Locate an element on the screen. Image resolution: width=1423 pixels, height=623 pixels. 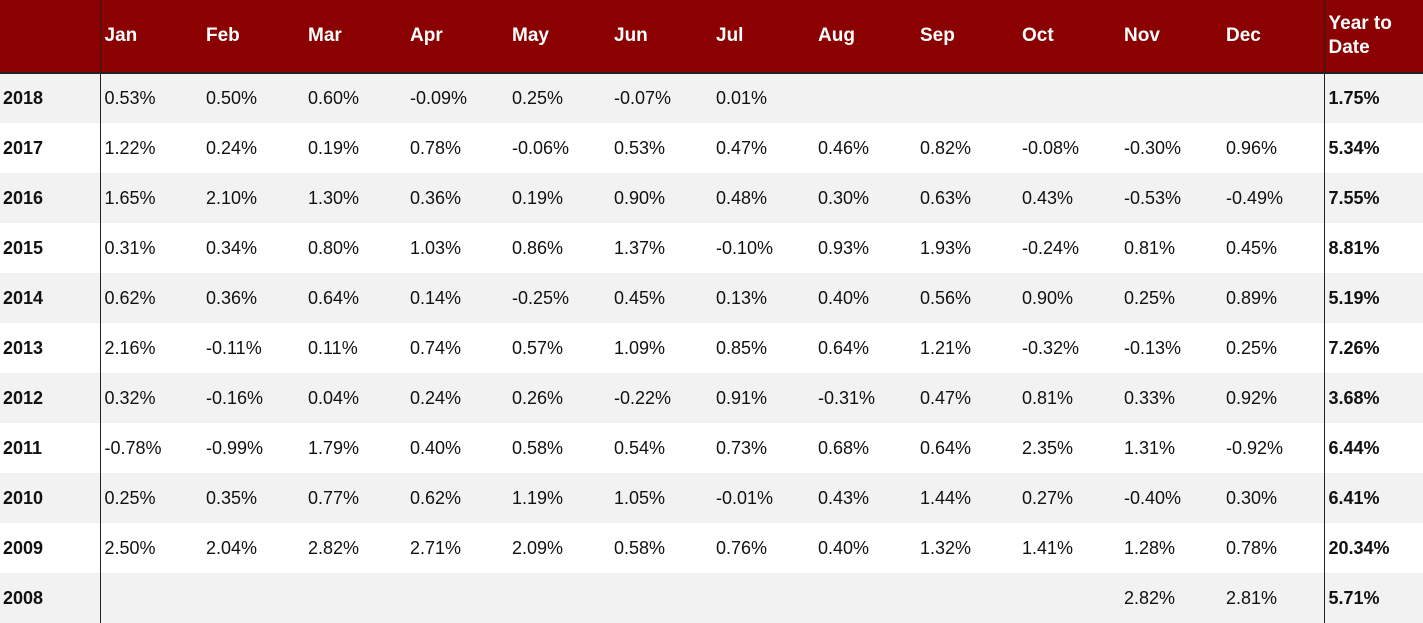
monthly-return-cell: 1.41% is located at coordinates (1048, 547).